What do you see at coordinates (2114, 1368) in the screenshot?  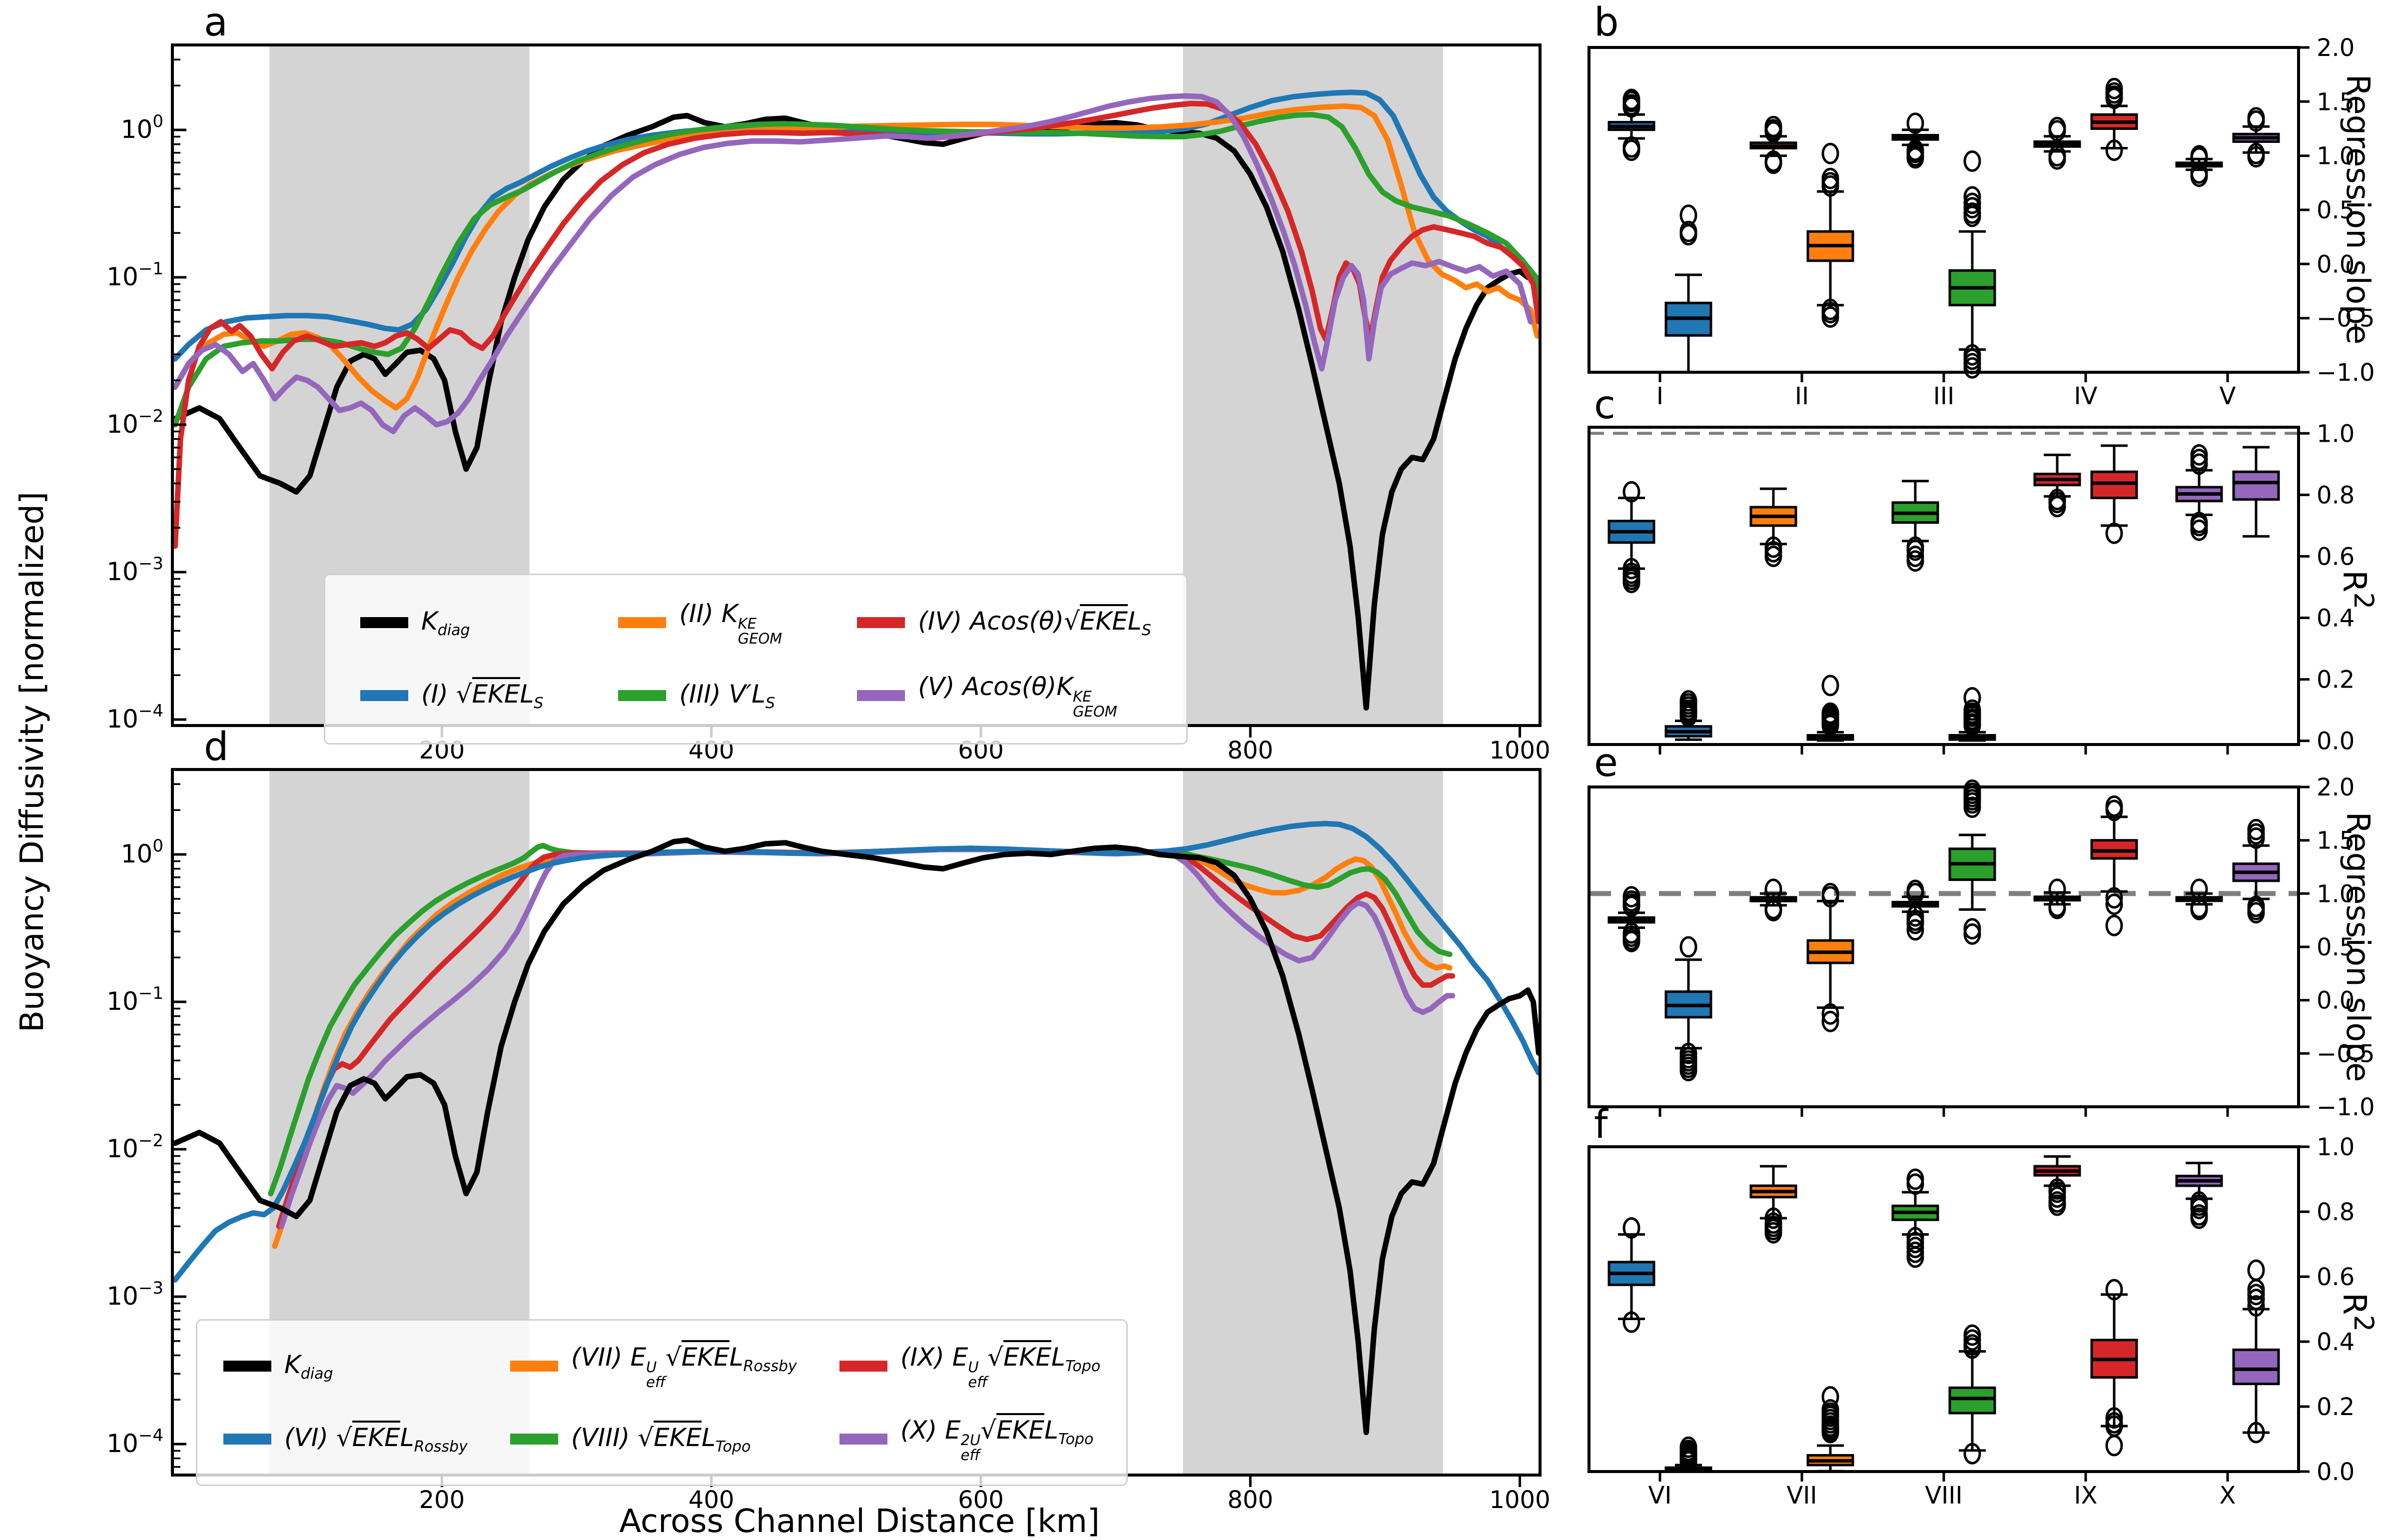 I see `box-f-IX-right` at bounding box center [2114, 1368].